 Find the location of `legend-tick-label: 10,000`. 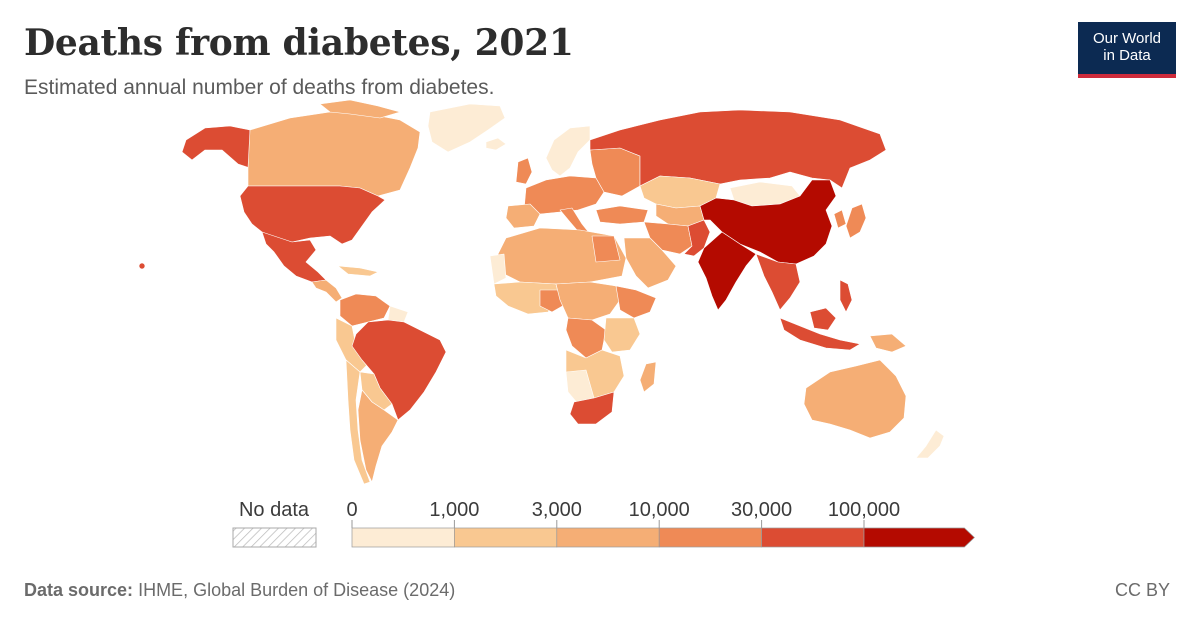

legend-tick-label: 10,000 is located at coordinates (659, 510).